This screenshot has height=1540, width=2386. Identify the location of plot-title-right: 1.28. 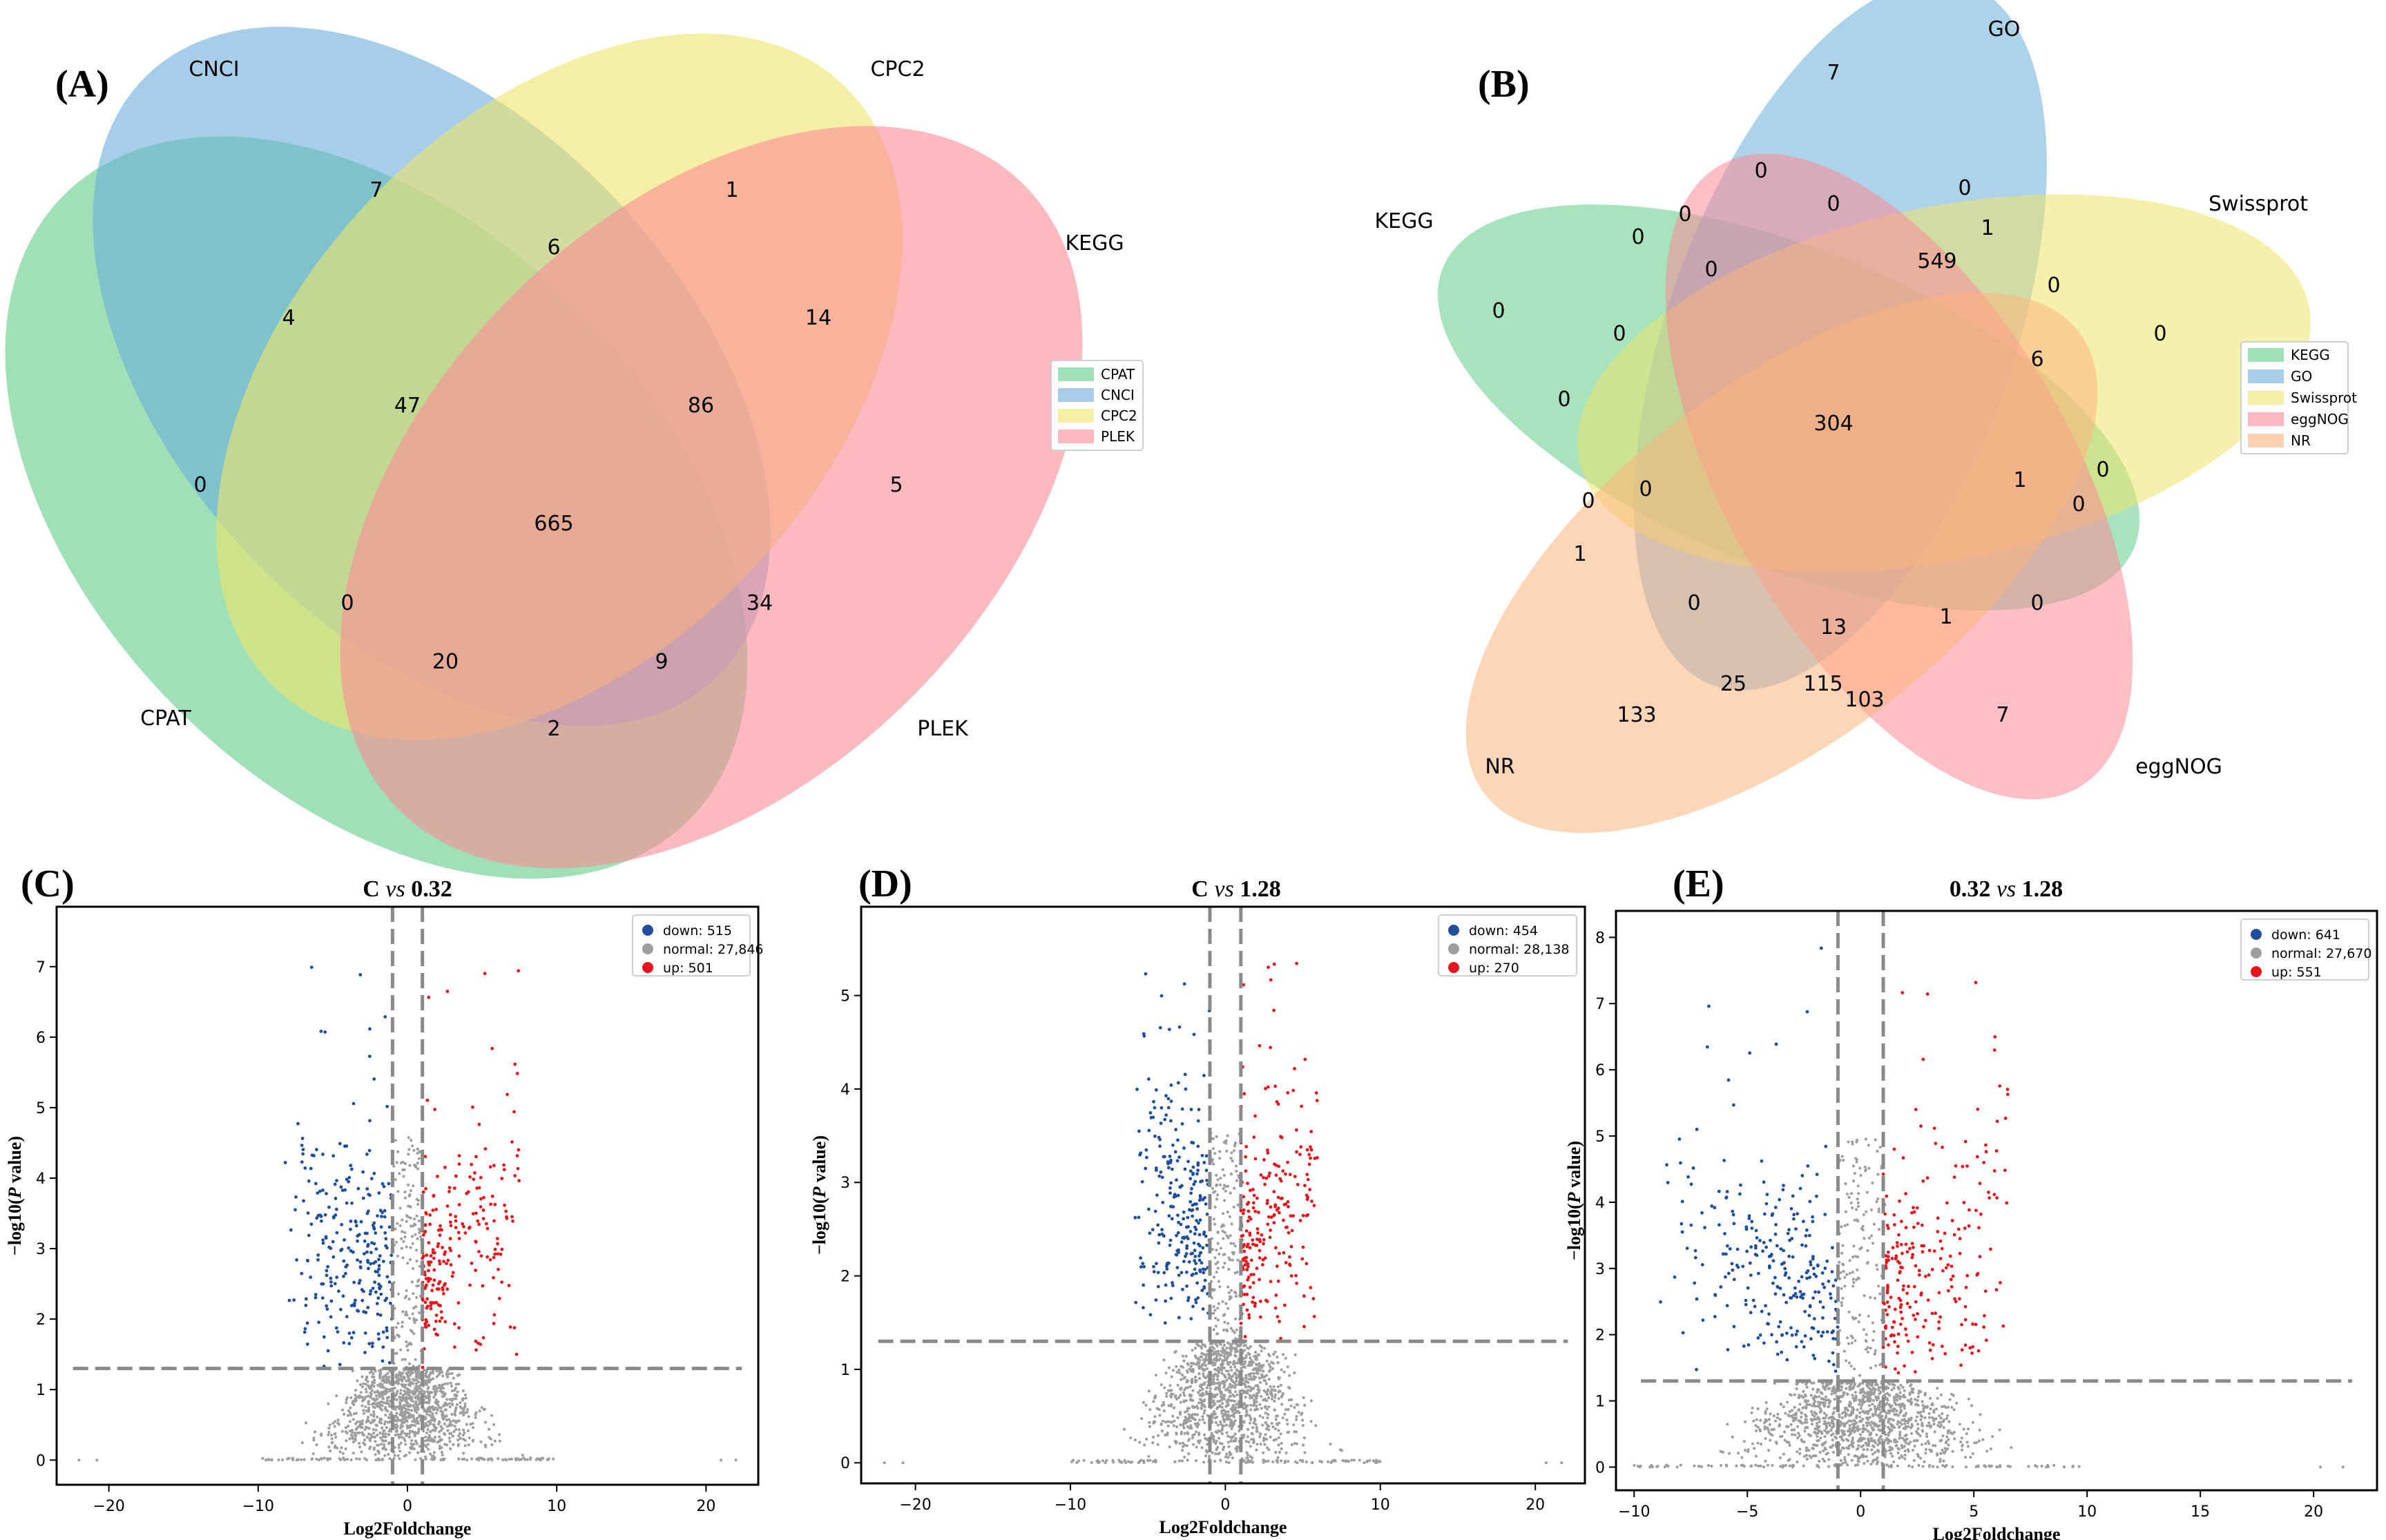
(2039, 889).